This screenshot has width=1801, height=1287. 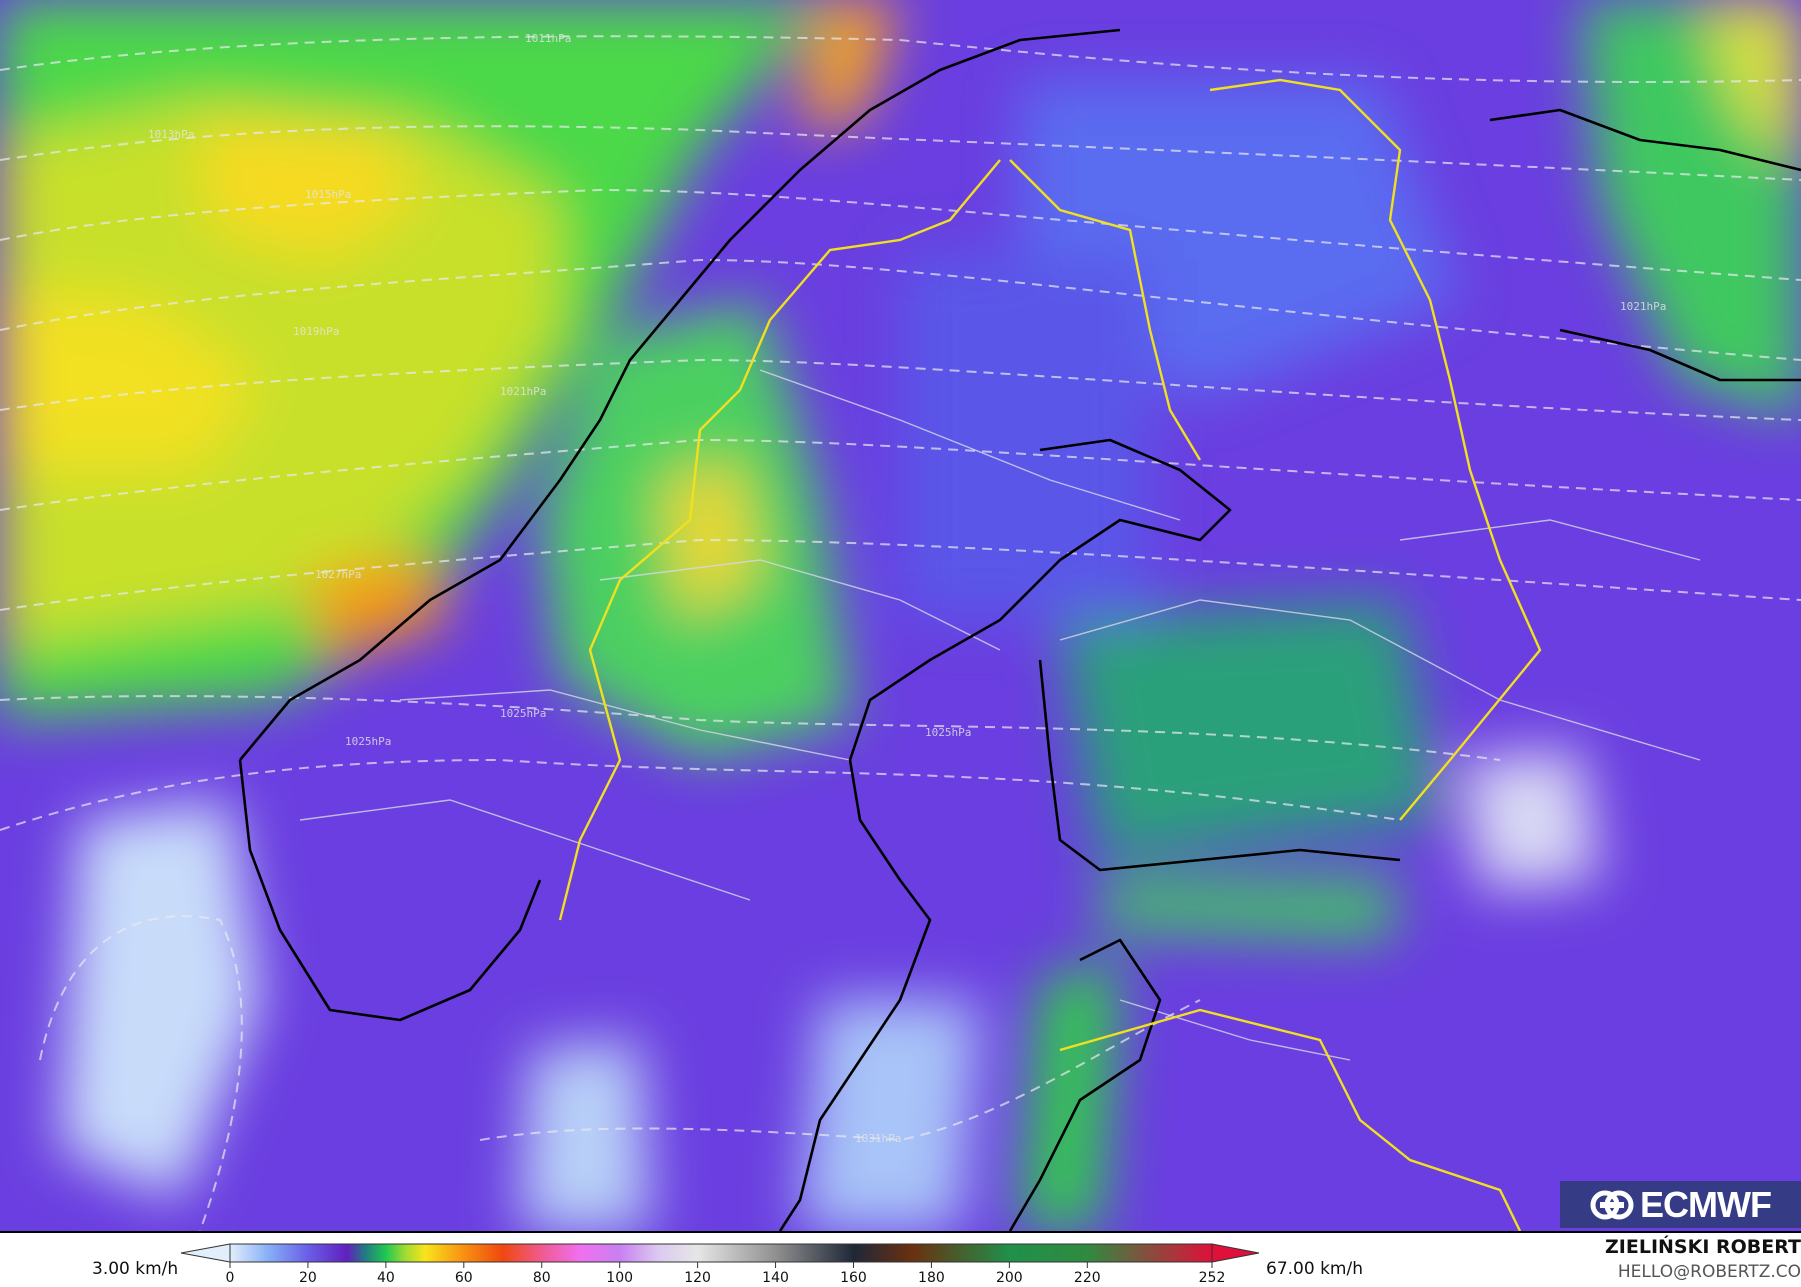 What do you see at coordinates (548, 38) in the screenshot?
I see `isobar-label: 1011hPa` at bounding box center [548, 38].